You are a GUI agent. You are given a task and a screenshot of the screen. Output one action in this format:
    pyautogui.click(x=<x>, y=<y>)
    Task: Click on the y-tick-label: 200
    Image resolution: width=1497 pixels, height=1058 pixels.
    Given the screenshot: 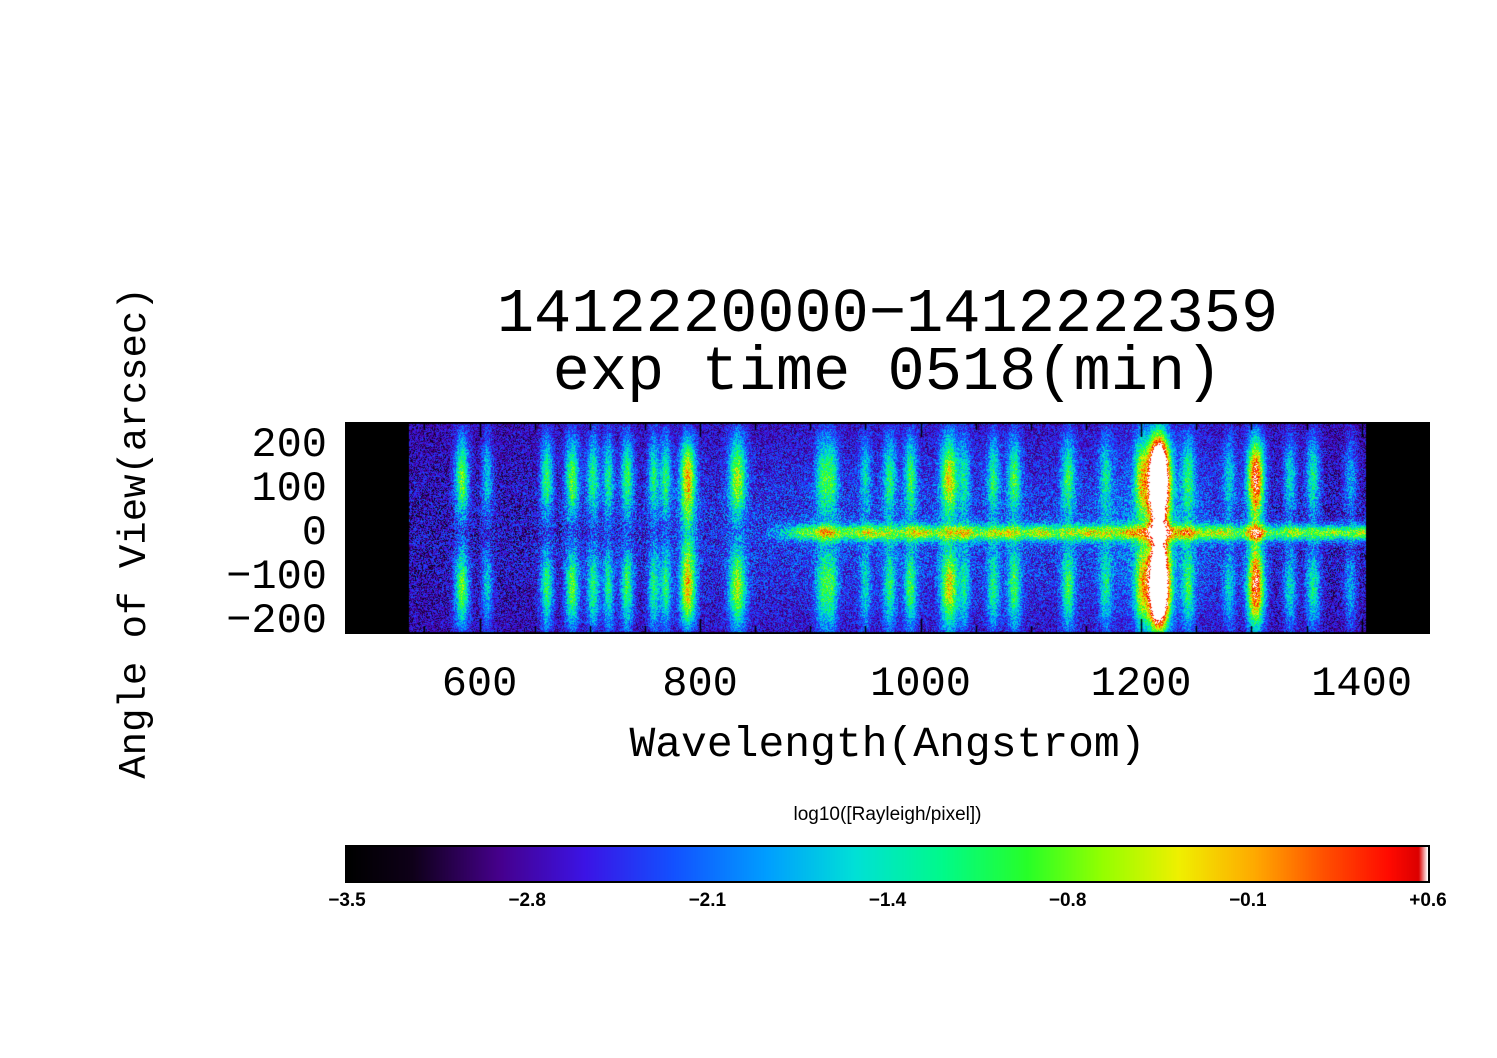 What is the action you would take?
    pyautogui.click(x=289, y=444)
    